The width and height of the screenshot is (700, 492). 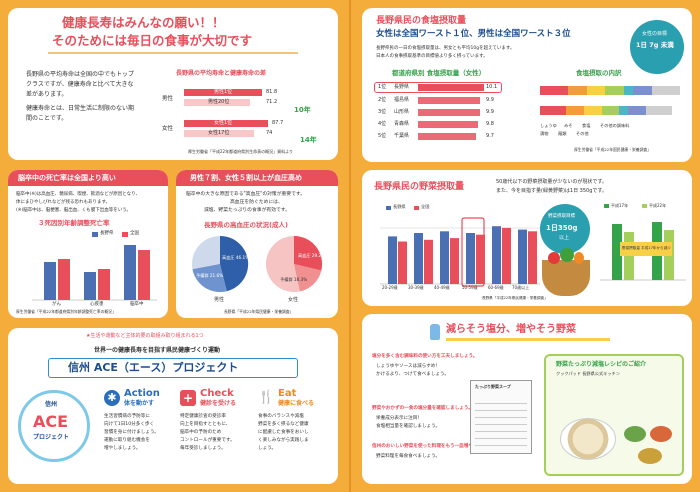 What do you see at coordinates (293, 300) in the screenshot?
I see `bp-women-label: 女性` at bounding box center [293, 300].